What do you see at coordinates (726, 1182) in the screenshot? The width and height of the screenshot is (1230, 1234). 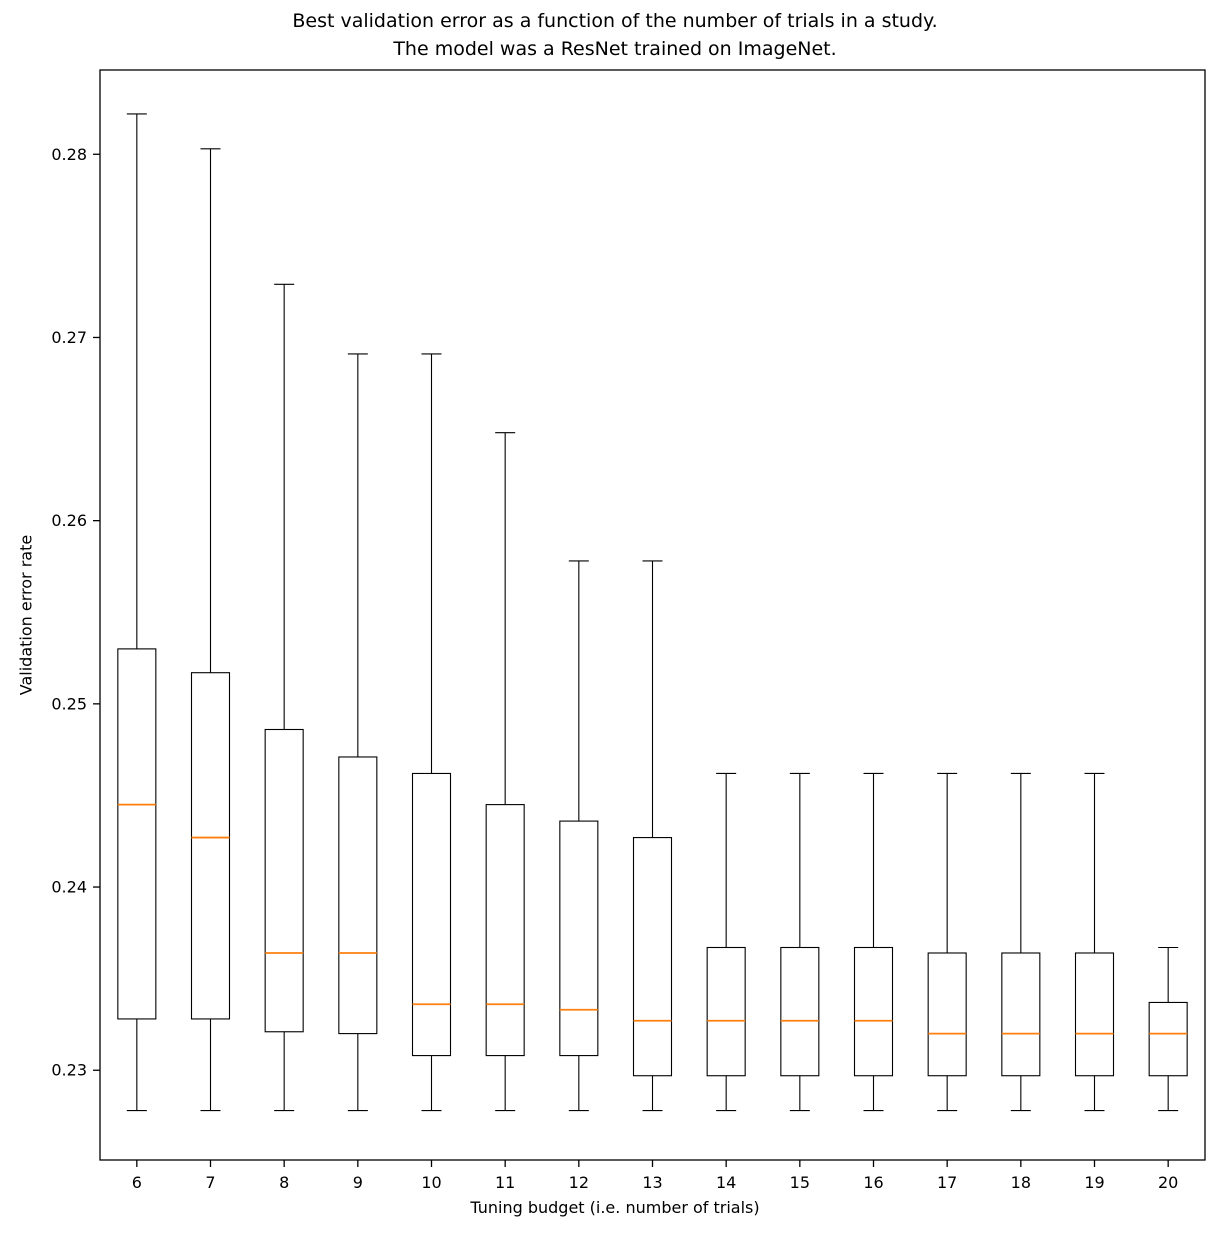 I see `x-tick-label: 14` at bounding box center [726, 1182].